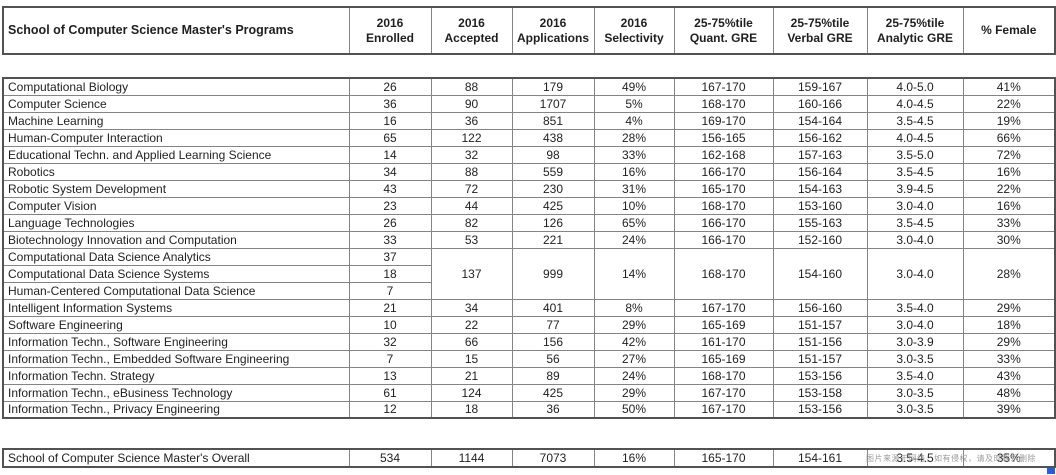 This screenshot has width=1056, height=475. What do you see at coordinates (1009, 120) in the screenshot?
I see `female-cell: 19%` at bounding box center [1009, 120].